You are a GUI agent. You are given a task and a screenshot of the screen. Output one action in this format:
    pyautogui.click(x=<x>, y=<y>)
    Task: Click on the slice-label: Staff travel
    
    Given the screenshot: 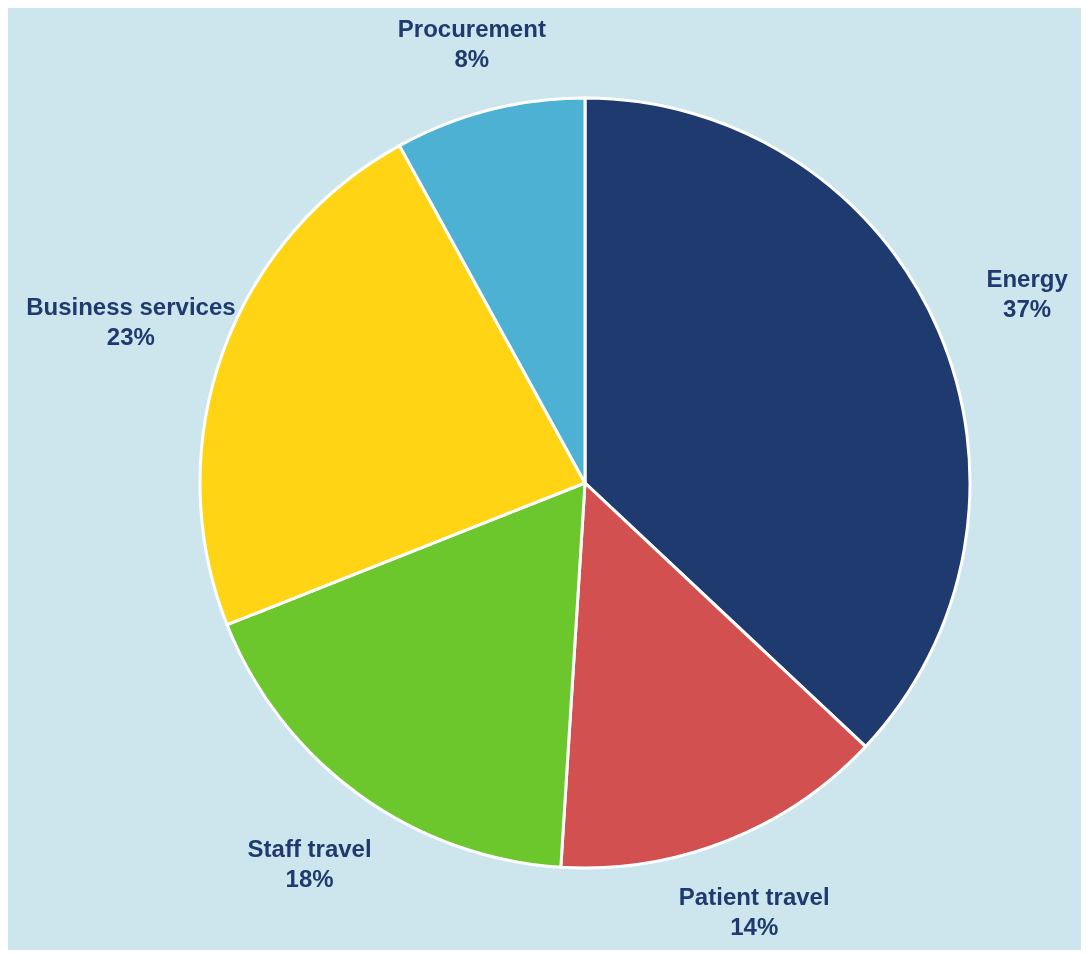 What is the action you would take?
    pyautogui.click(x=309, y=849)
    